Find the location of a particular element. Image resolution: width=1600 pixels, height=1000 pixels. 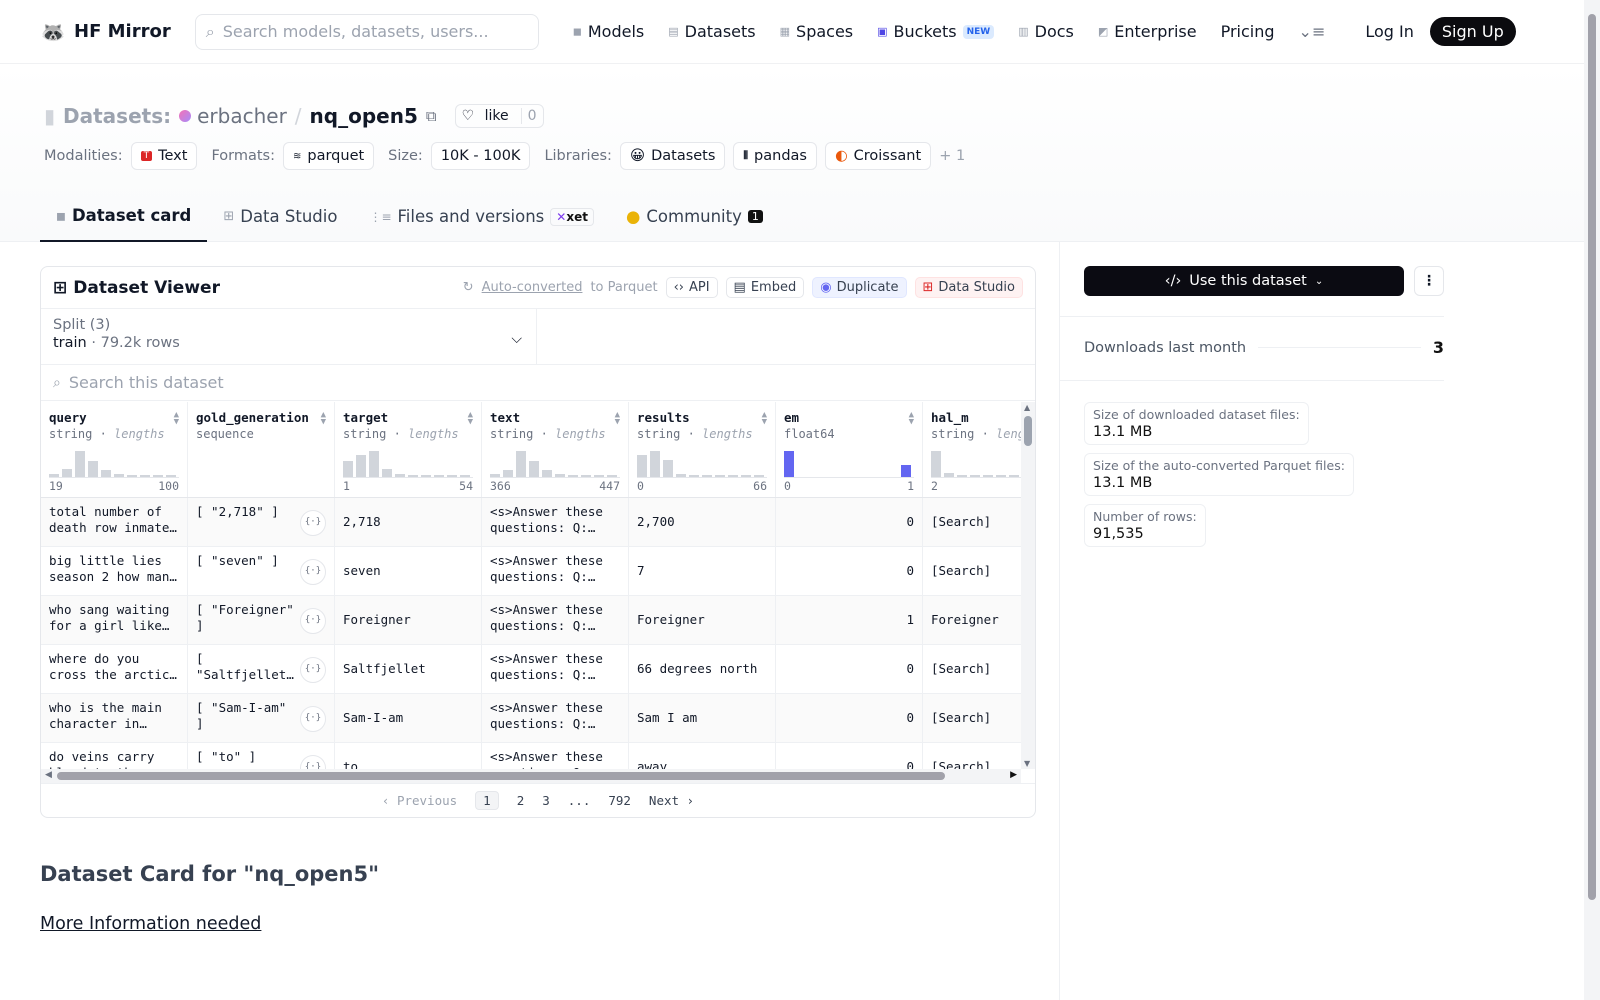

more-menu-icon: ⌄≡ is located at coordinates (1312, 31).